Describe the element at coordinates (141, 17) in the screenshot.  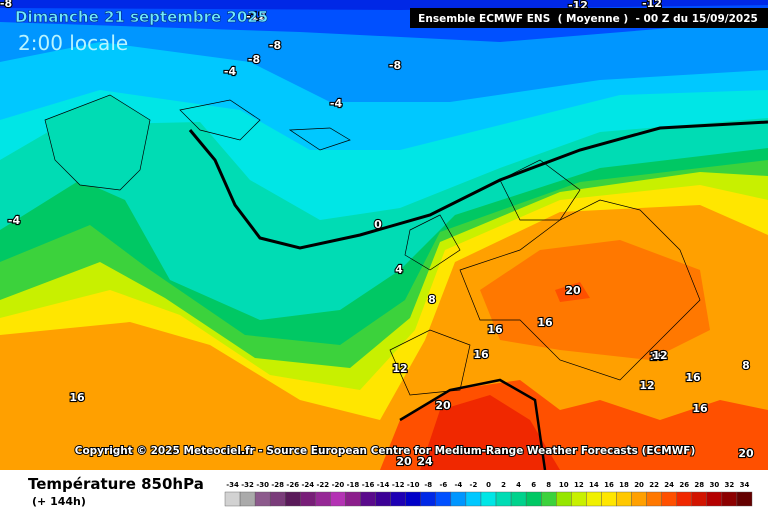
I see `date: Dimanche 21 septembre 2025` at that location.